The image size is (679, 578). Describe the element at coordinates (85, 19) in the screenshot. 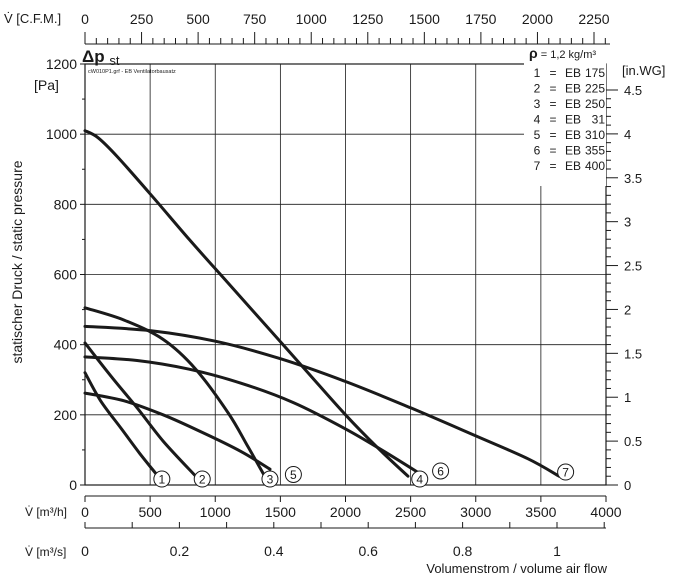

I see `top-tick-label: 0` at that location.